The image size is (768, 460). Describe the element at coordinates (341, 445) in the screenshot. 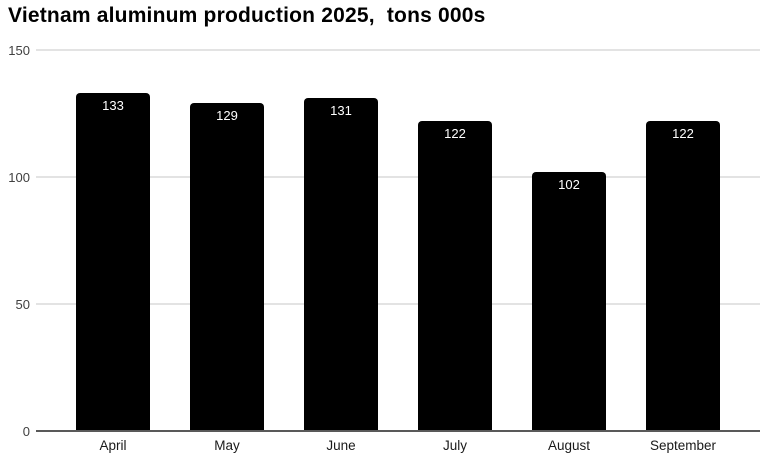

I see `x-axis-tick-label-june: June` at that location.